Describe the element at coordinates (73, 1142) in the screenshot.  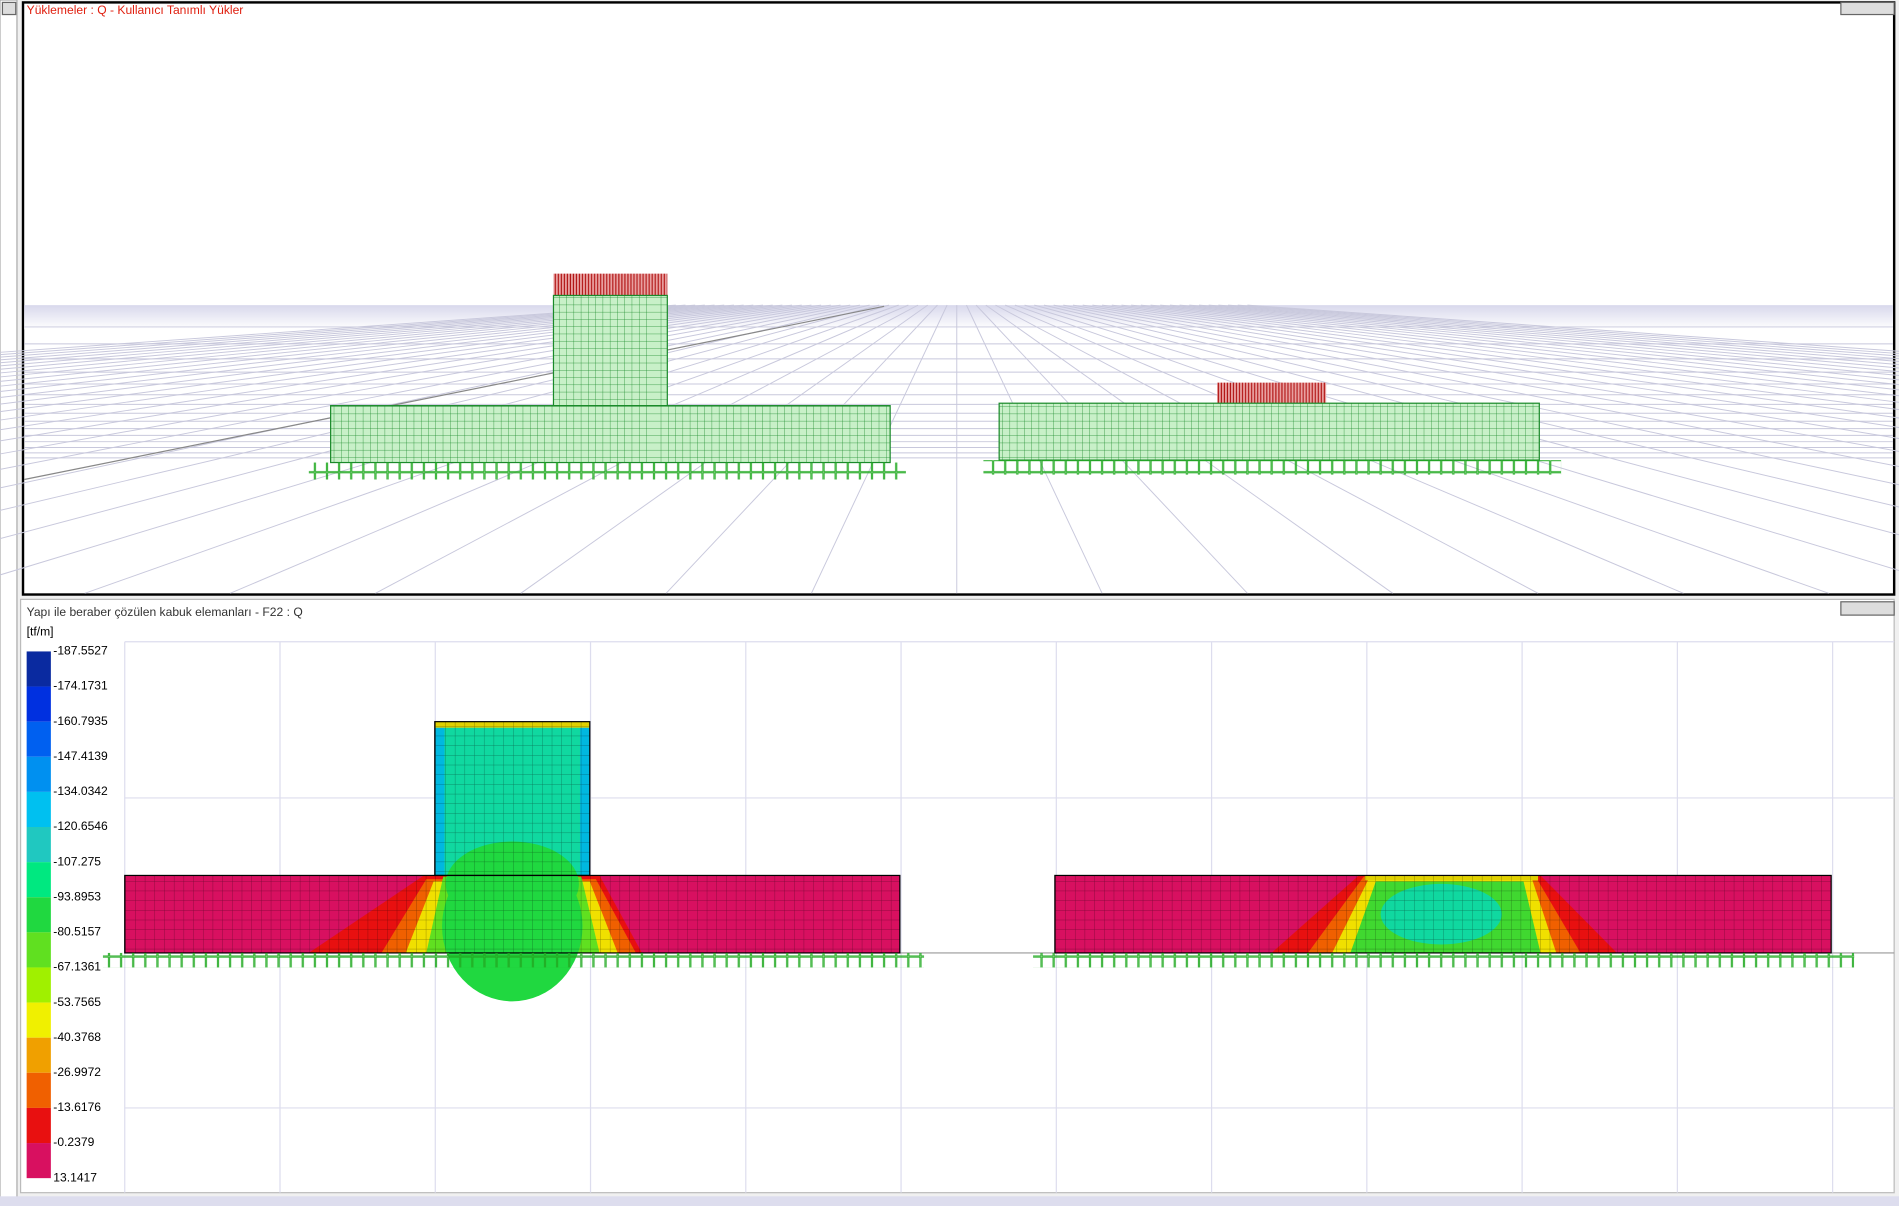
I see `legend-label: -0.2379` at that location.